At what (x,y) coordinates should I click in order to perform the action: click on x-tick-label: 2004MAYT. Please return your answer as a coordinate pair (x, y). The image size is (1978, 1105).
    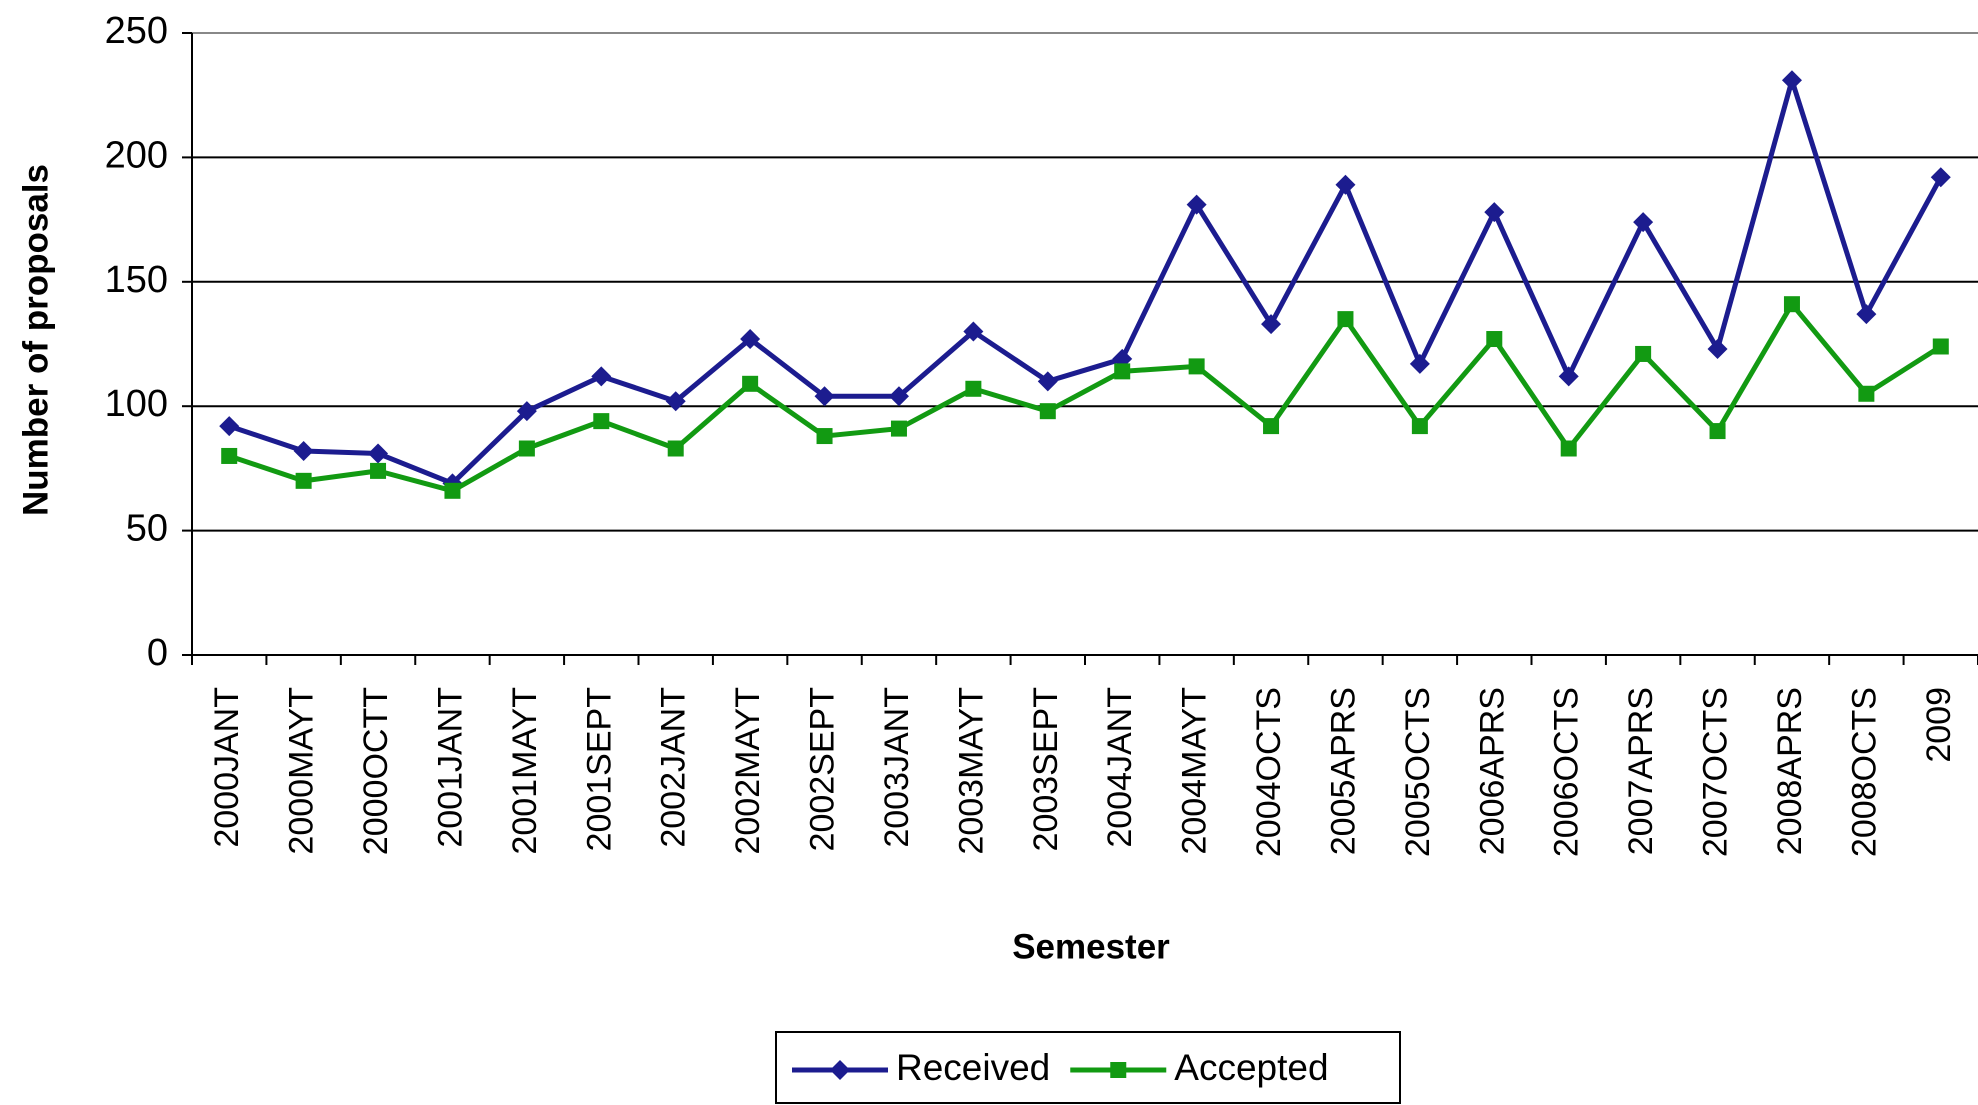
    Looking at the image, I should click on (1195, 771).